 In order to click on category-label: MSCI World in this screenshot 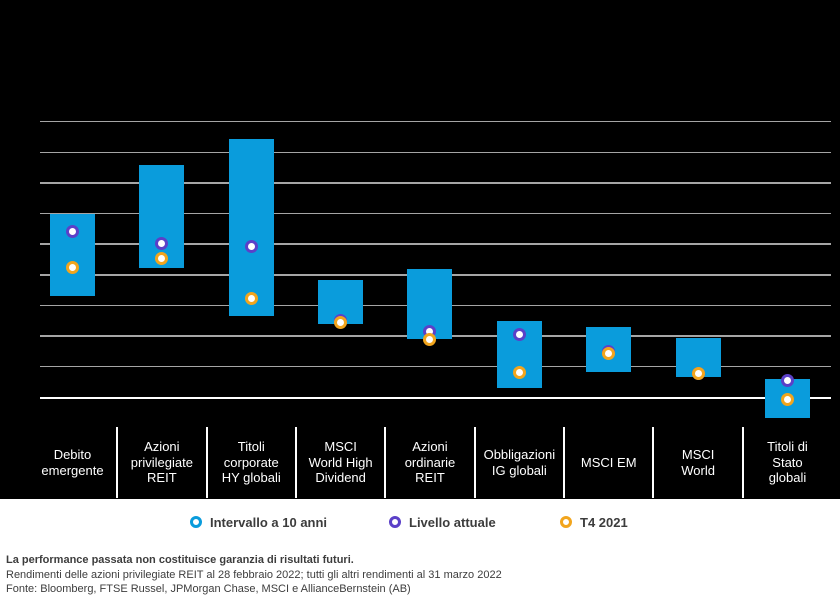, I will do `click(697, 462)`.